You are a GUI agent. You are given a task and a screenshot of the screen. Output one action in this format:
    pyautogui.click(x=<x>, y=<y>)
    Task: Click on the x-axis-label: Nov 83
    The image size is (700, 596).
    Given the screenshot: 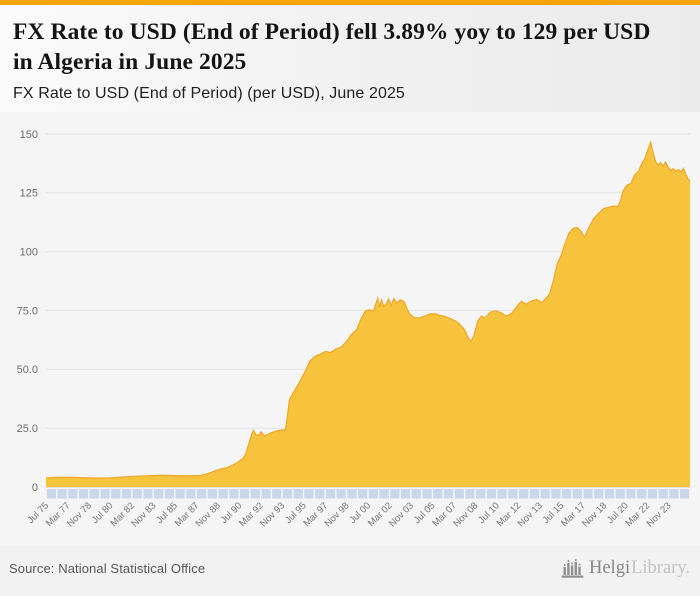 What is the action you would take?
    pyautogui.click(x=143, y=514)
    